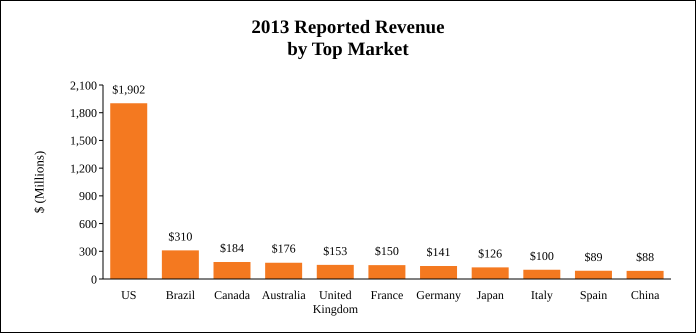  I want to click on chart-title: 2013 Reported Revenue by Top Market, so click(348, 39).